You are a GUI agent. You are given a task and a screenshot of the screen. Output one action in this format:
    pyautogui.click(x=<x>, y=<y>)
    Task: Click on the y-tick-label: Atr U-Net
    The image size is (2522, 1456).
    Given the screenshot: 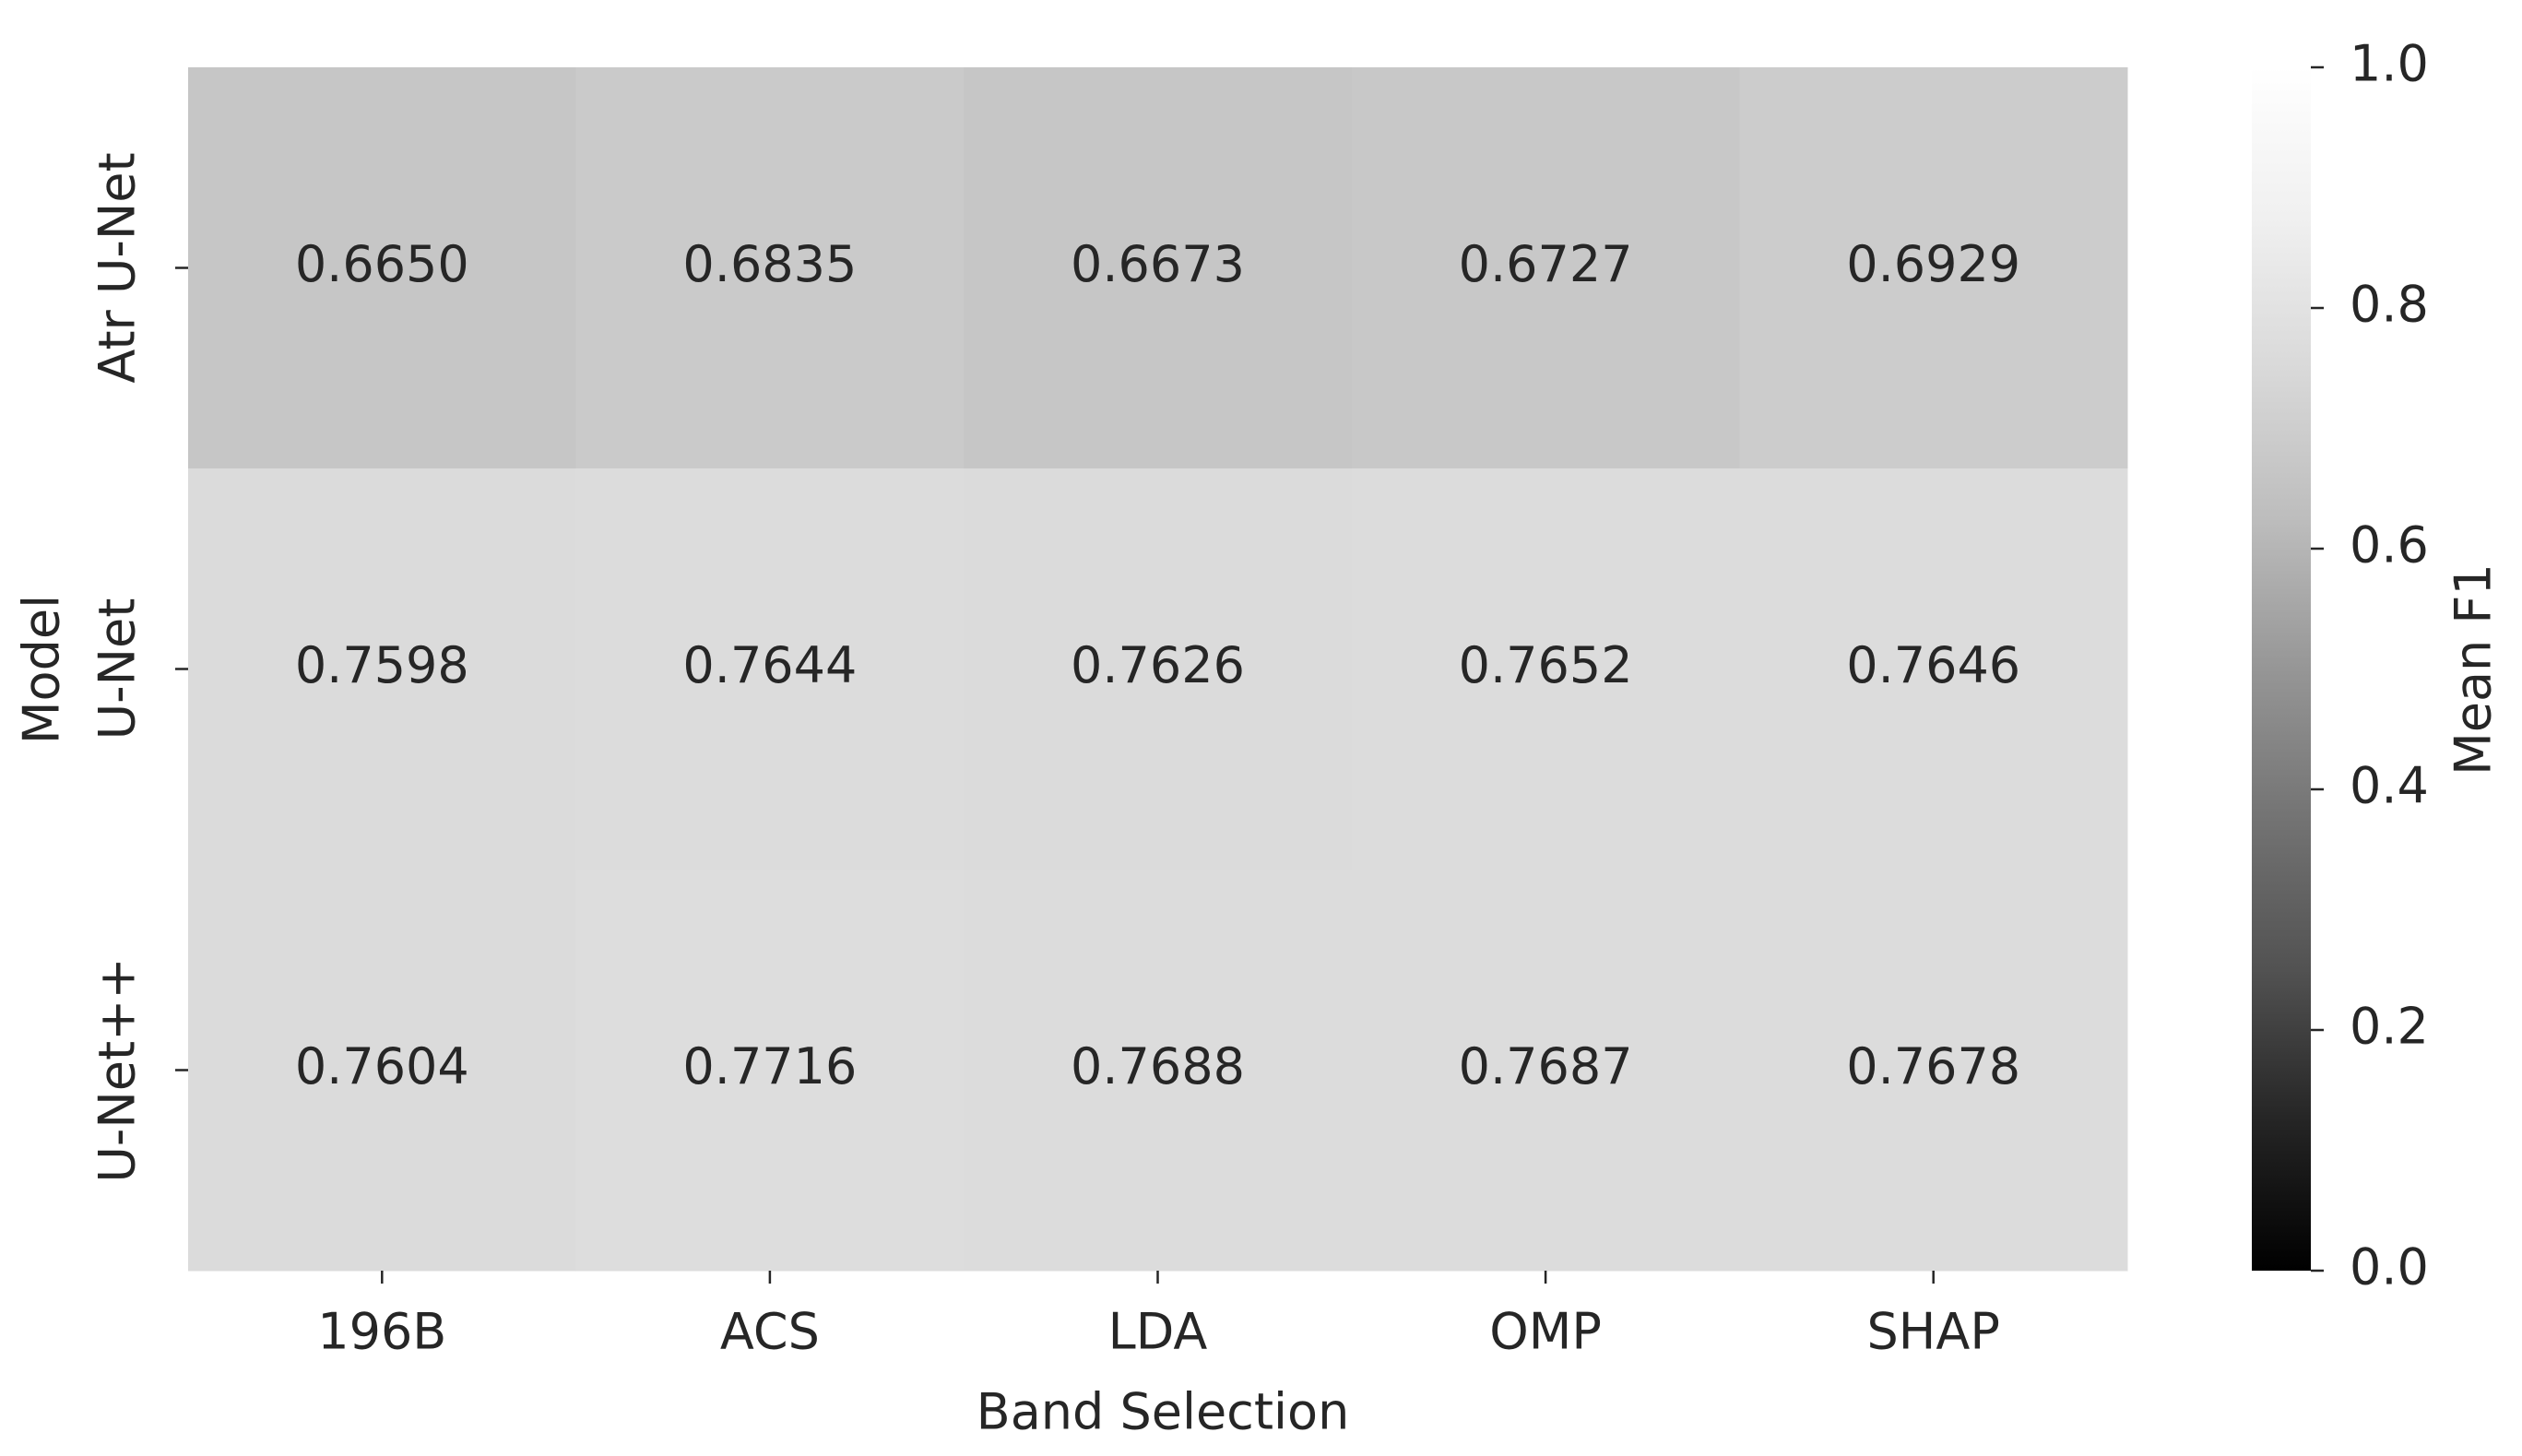 What is the action you would take?
    pyautogui.click(x=118, y=267)
    